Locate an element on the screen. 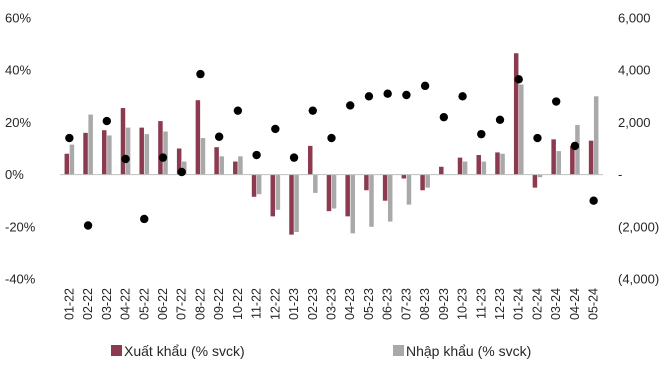  y2-tick-4: (2,000) is located at coordinates (638, 226).